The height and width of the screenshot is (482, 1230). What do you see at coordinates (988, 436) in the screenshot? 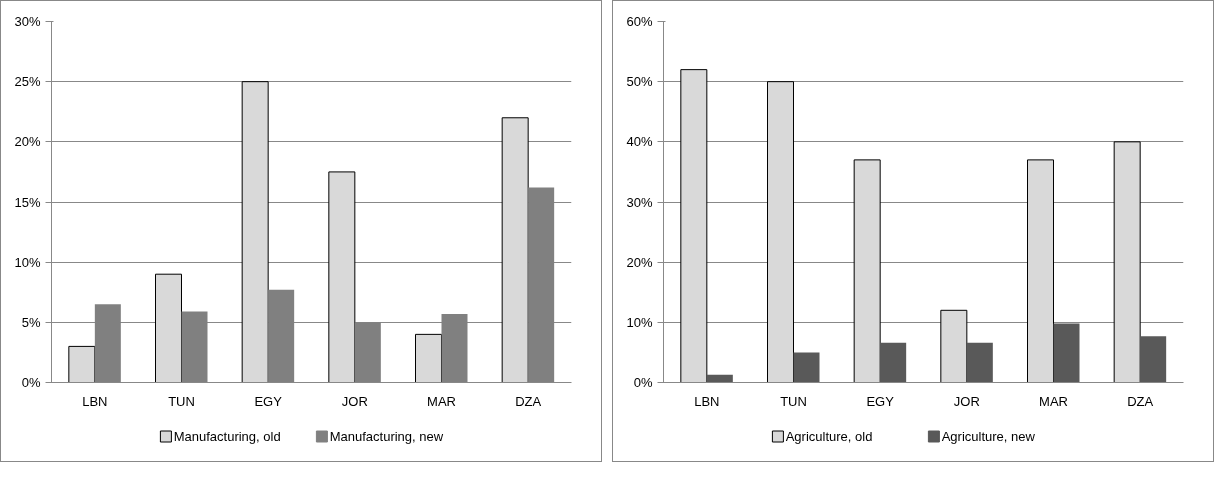
I see `legend-label: Agriculture, new` at bounding box center [988, 436].